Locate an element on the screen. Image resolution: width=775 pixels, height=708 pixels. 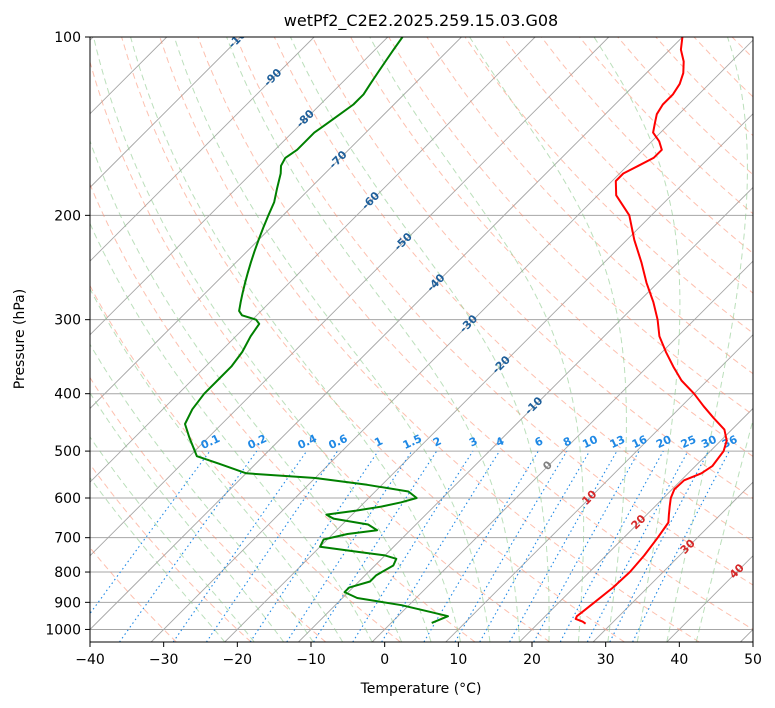
x-tick-label: 0 is located at coordinates (384, 660).